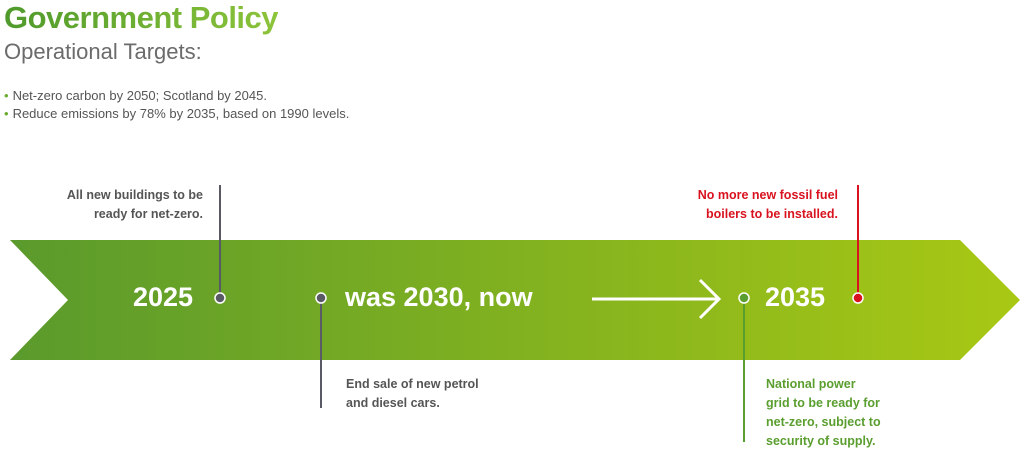 This screenshot has width=1024, height=451. Describe the element at coordinates (858, 298) in the screenshot. I see `marker-2035-boilers` at that location.